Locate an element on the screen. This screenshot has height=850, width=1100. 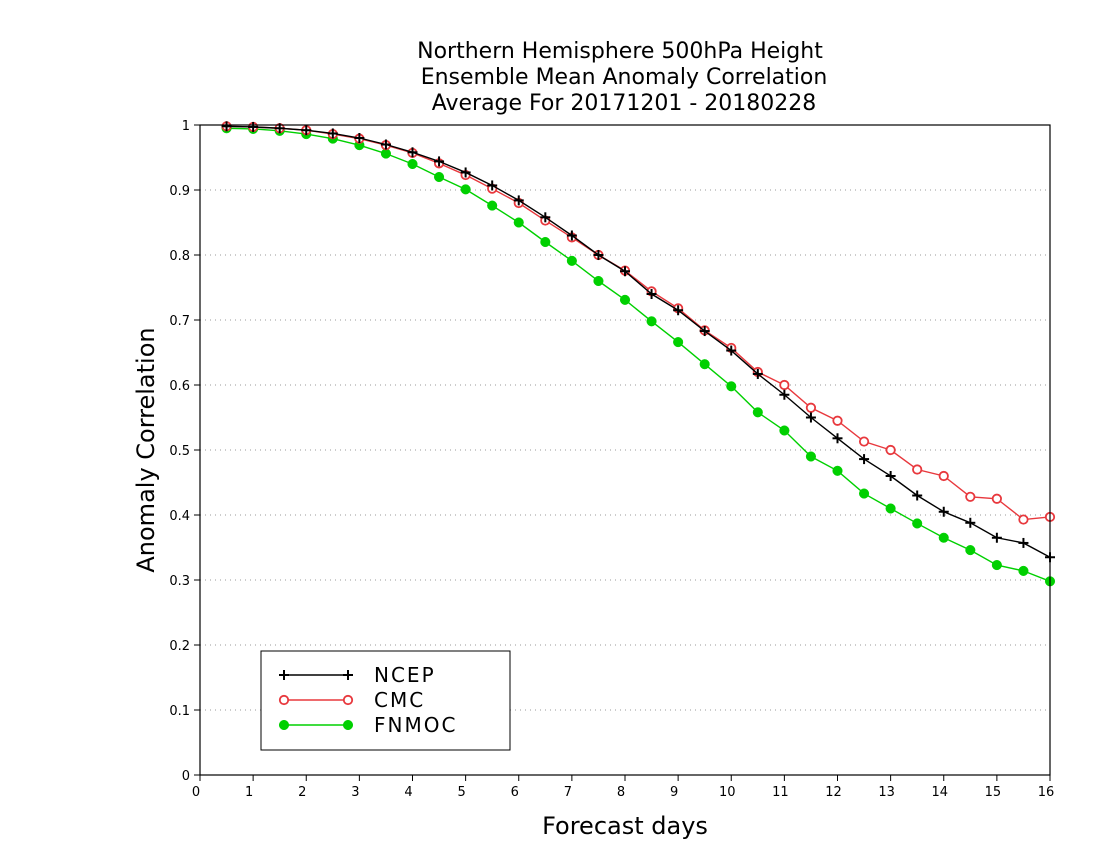
legend-item-cmc: CMC is located at coordinates (351, 700).